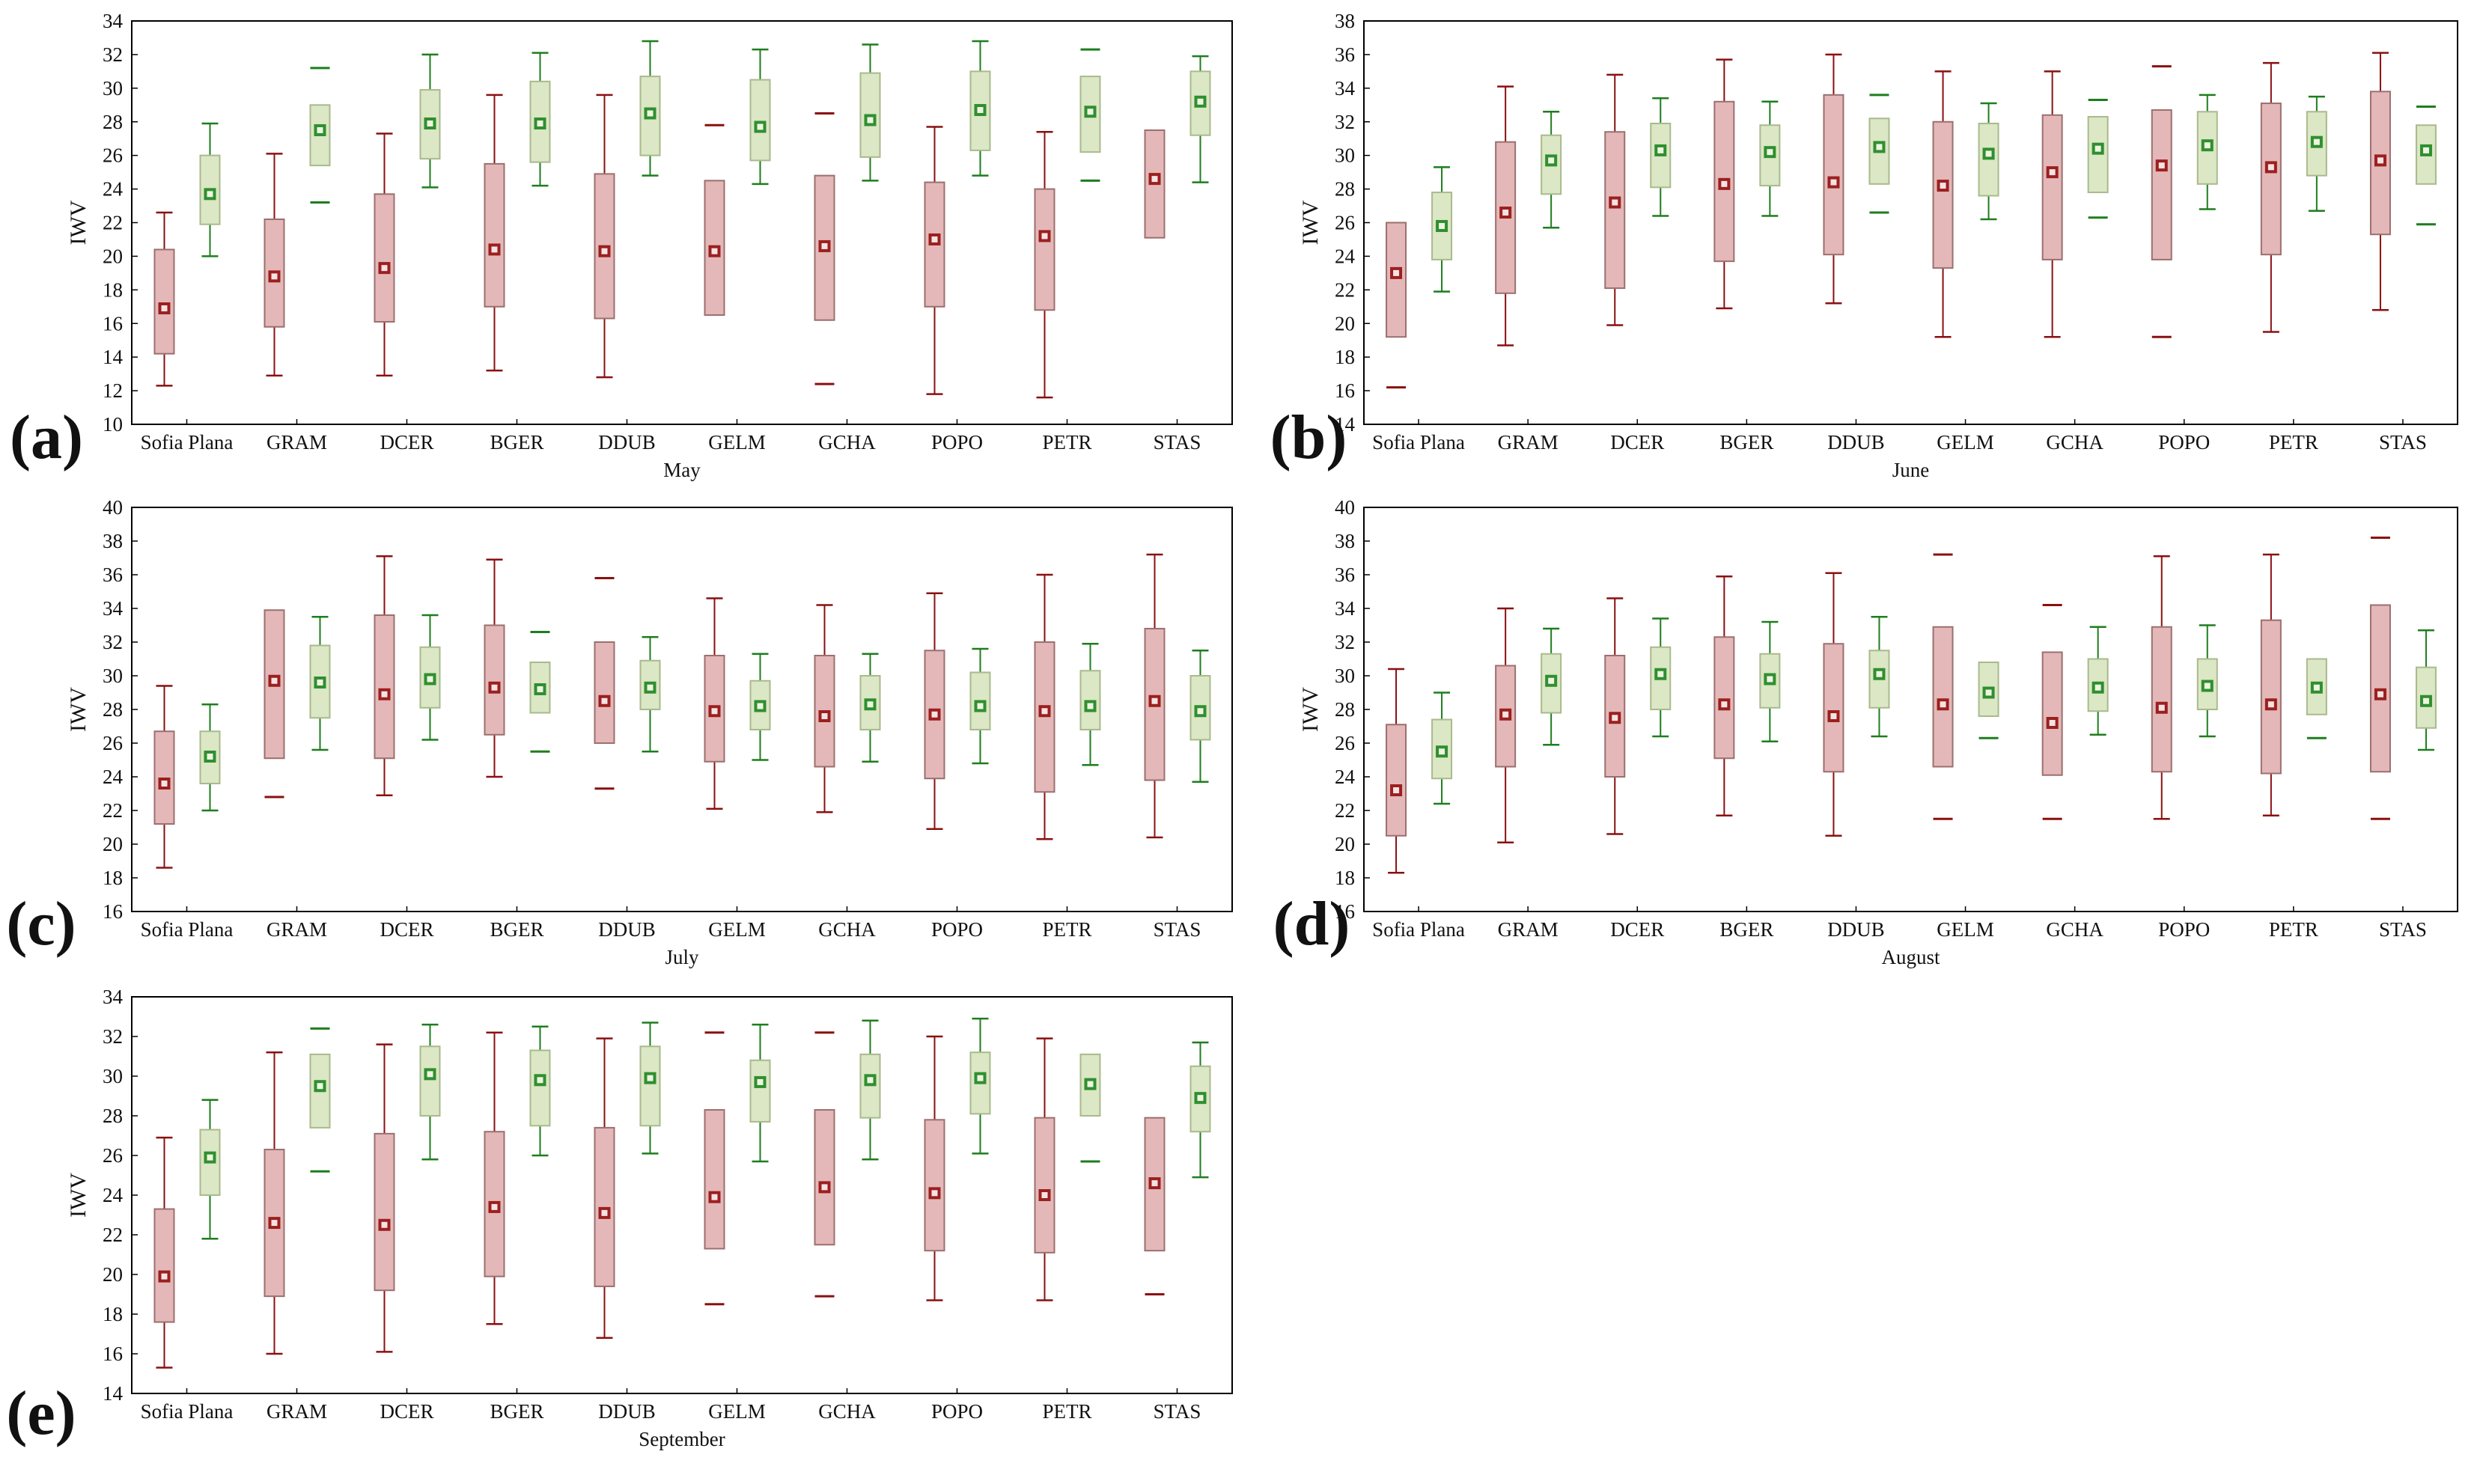  Describe the element at coordinates (2403, 442) in the screenshot. I see `x-station-label: STAS` at that location.